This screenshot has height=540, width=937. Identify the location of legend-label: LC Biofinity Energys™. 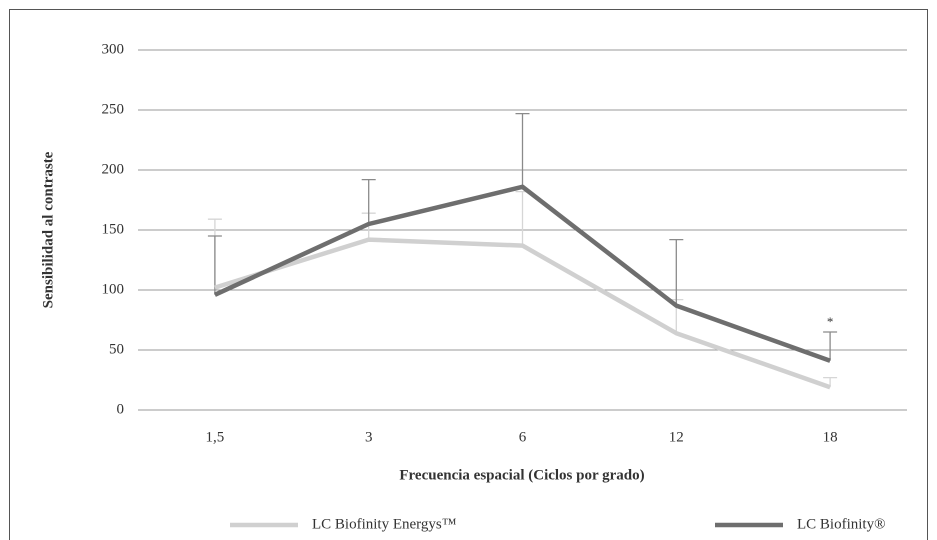
(384, 524).